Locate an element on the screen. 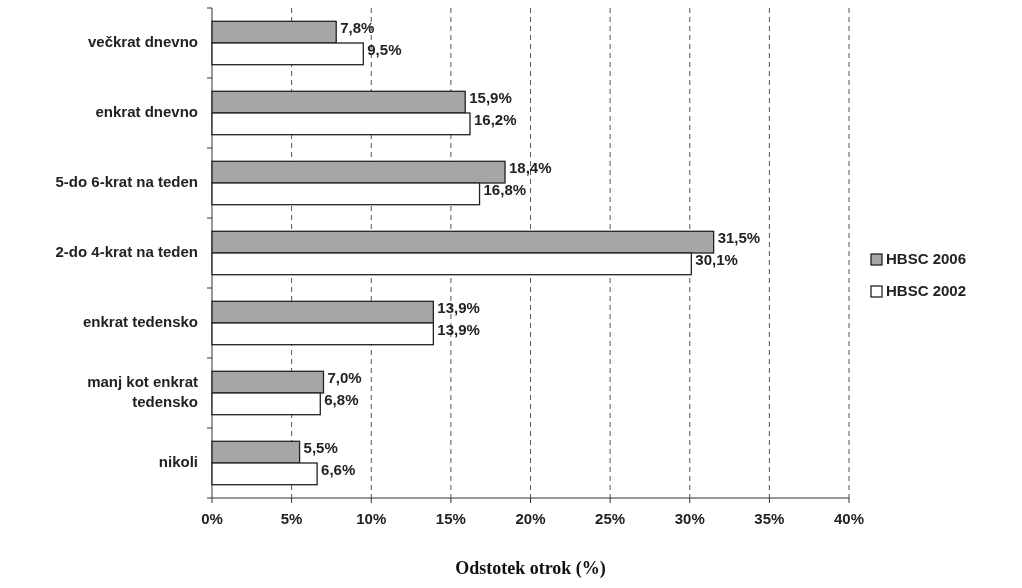 The image size is (1022, 588). x-tick-label: 40% is located at coordinates (849, 518).